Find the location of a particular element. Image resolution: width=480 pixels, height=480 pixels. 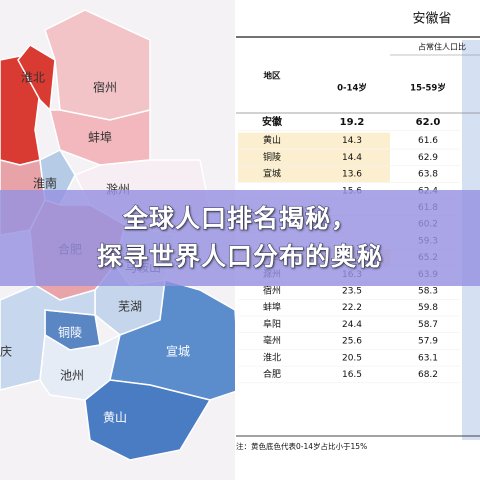

title-line: 探寻世界人口分布的奥秘 is located at coordinates (239, 257).